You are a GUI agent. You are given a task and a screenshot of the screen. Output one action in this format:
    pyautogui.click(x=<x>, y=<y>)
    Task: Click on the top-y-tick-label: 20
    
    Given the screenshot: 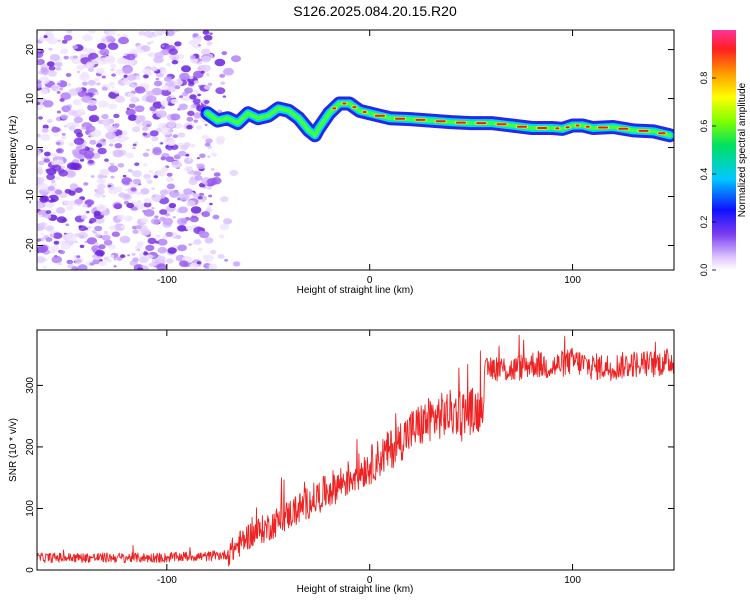 What is the action you would take?
    pyautogui.click(x=30, y=50)
    